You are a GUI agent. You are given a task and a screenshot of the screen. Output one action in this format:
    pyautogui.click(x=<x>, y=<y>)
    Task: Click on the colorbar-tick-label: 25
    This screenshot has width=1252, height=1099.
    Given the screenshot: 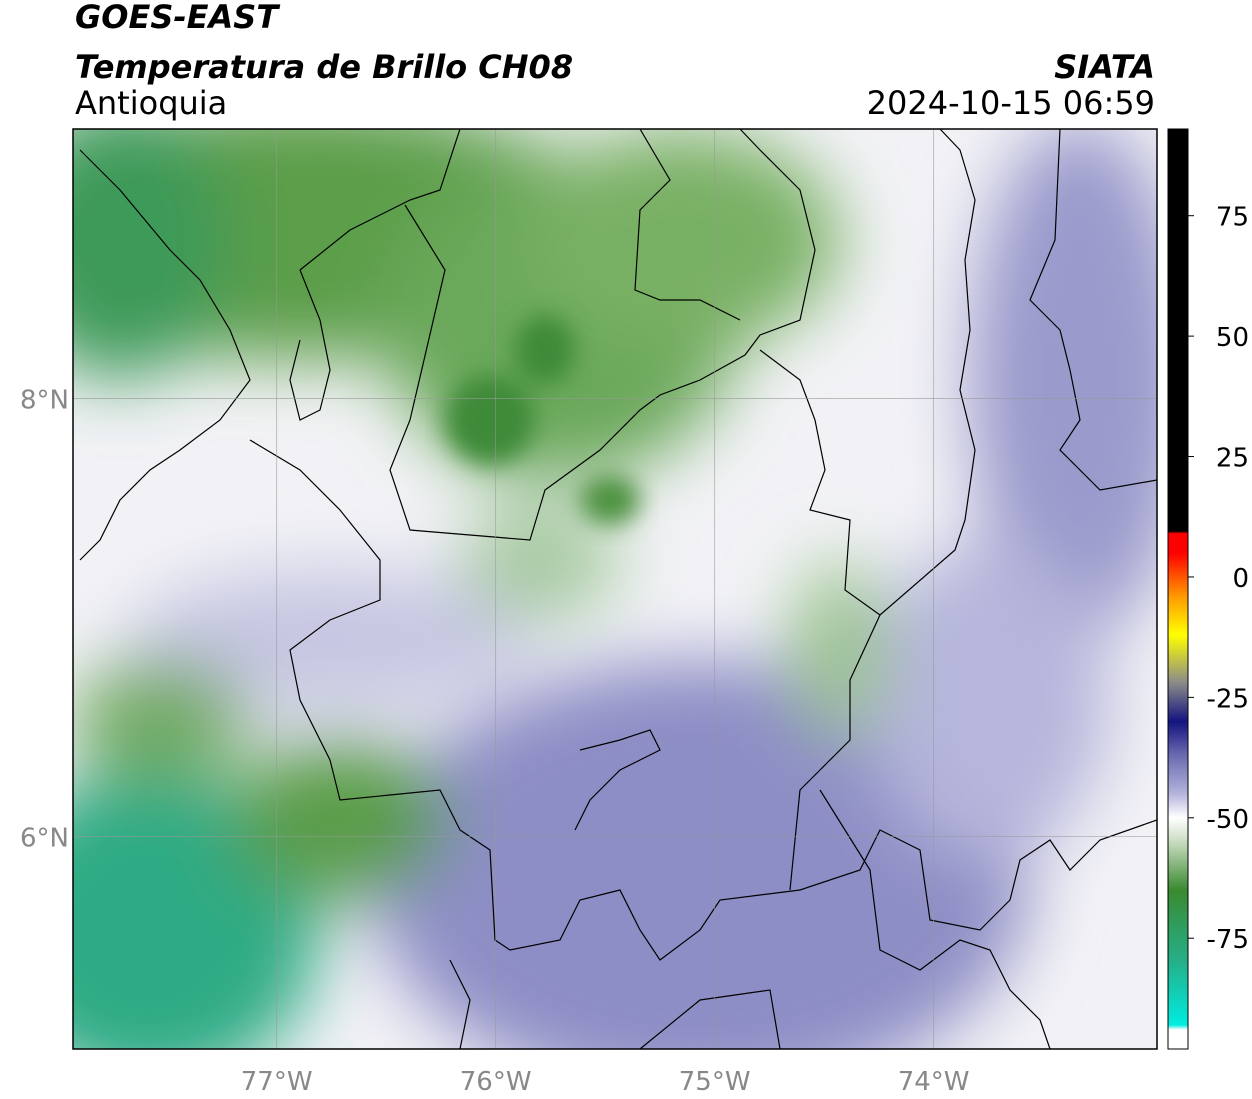 What is the action you would take?
    pyautogui.click(x=1232, y=459)
    